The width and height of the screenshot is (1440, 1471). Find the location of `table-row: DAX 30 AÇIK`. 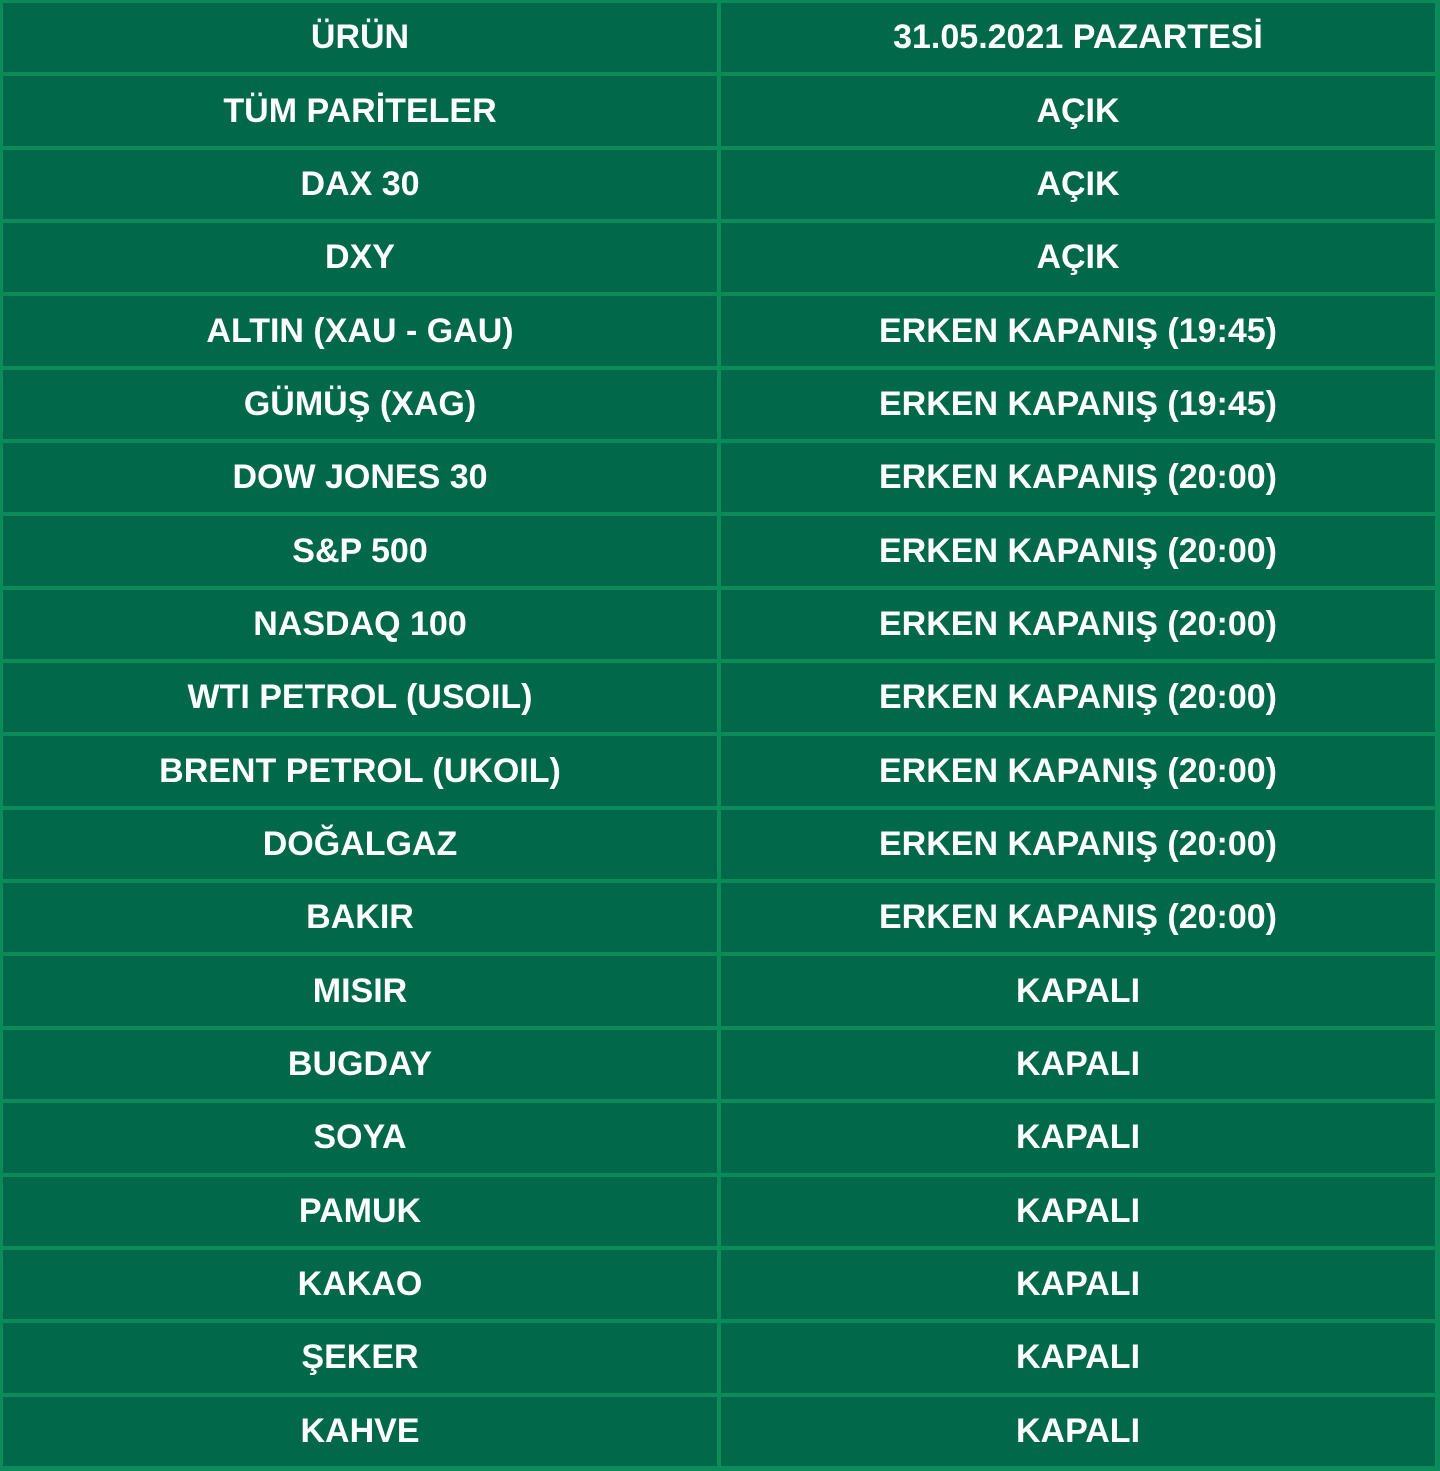

table-row: DAX 30 AÇIK is located at coordinates (719, 184).